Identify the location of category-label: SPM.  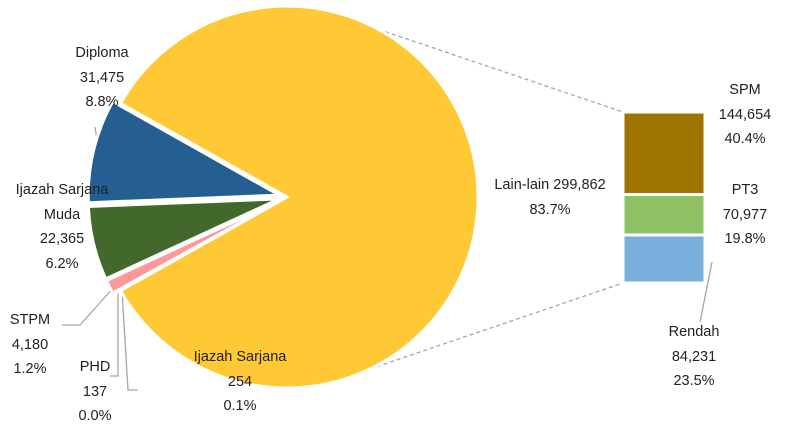
(745, 90).